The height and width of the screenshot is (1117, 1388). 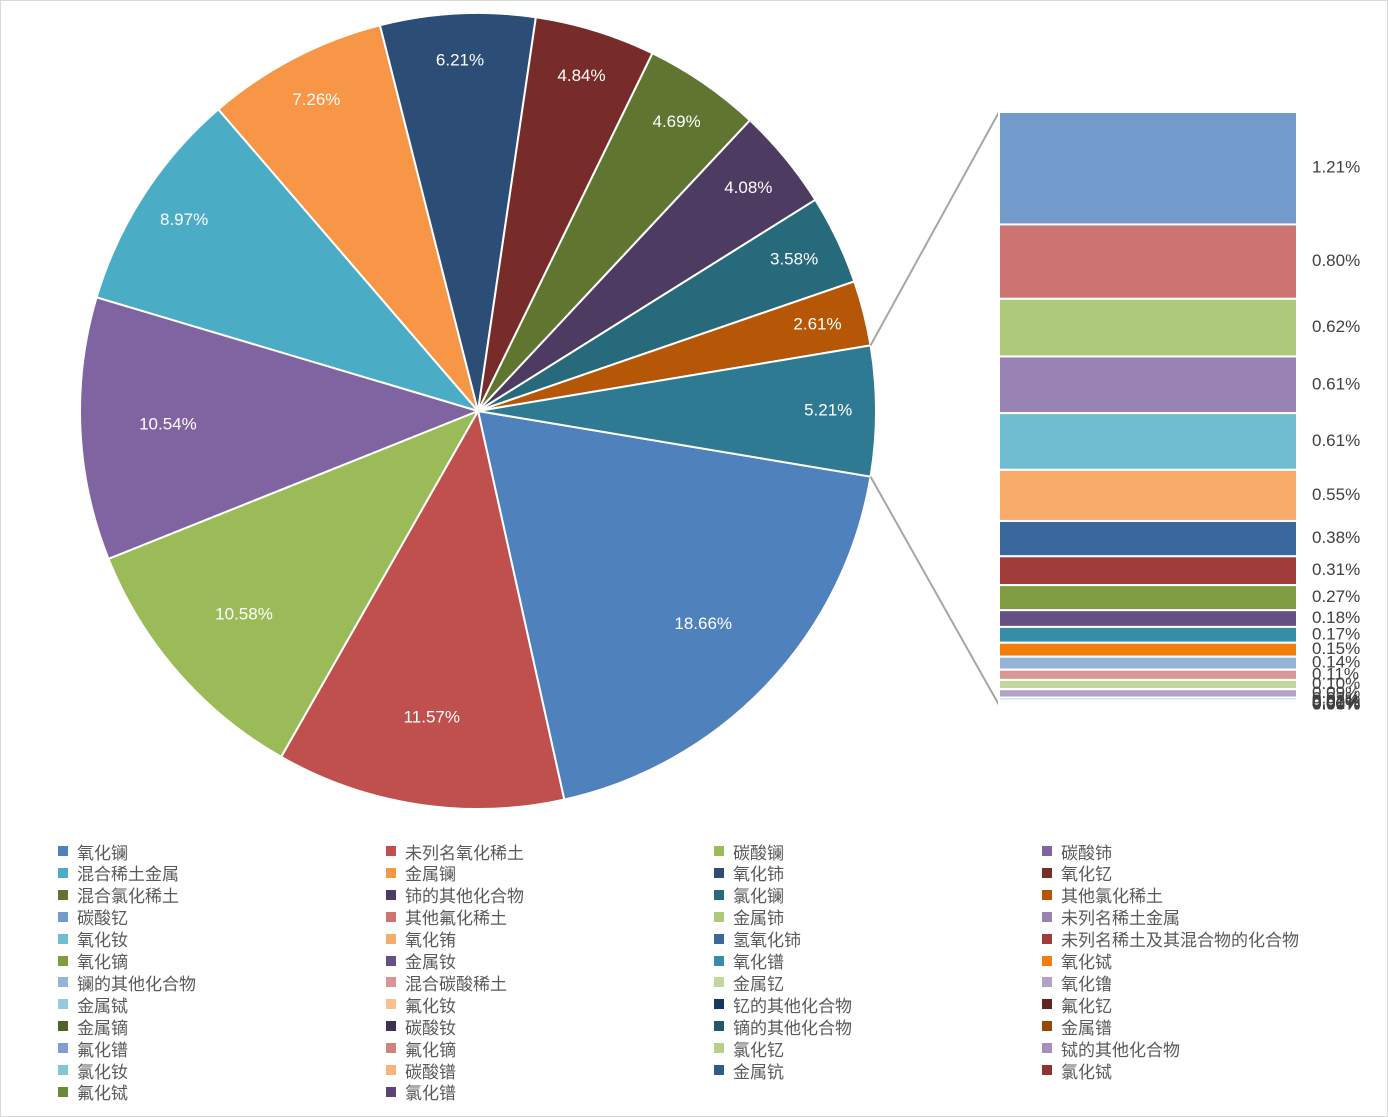 I want to click on legend-item: 未列名稀土及其混合物的化合物, so click(x=1170, y=940).